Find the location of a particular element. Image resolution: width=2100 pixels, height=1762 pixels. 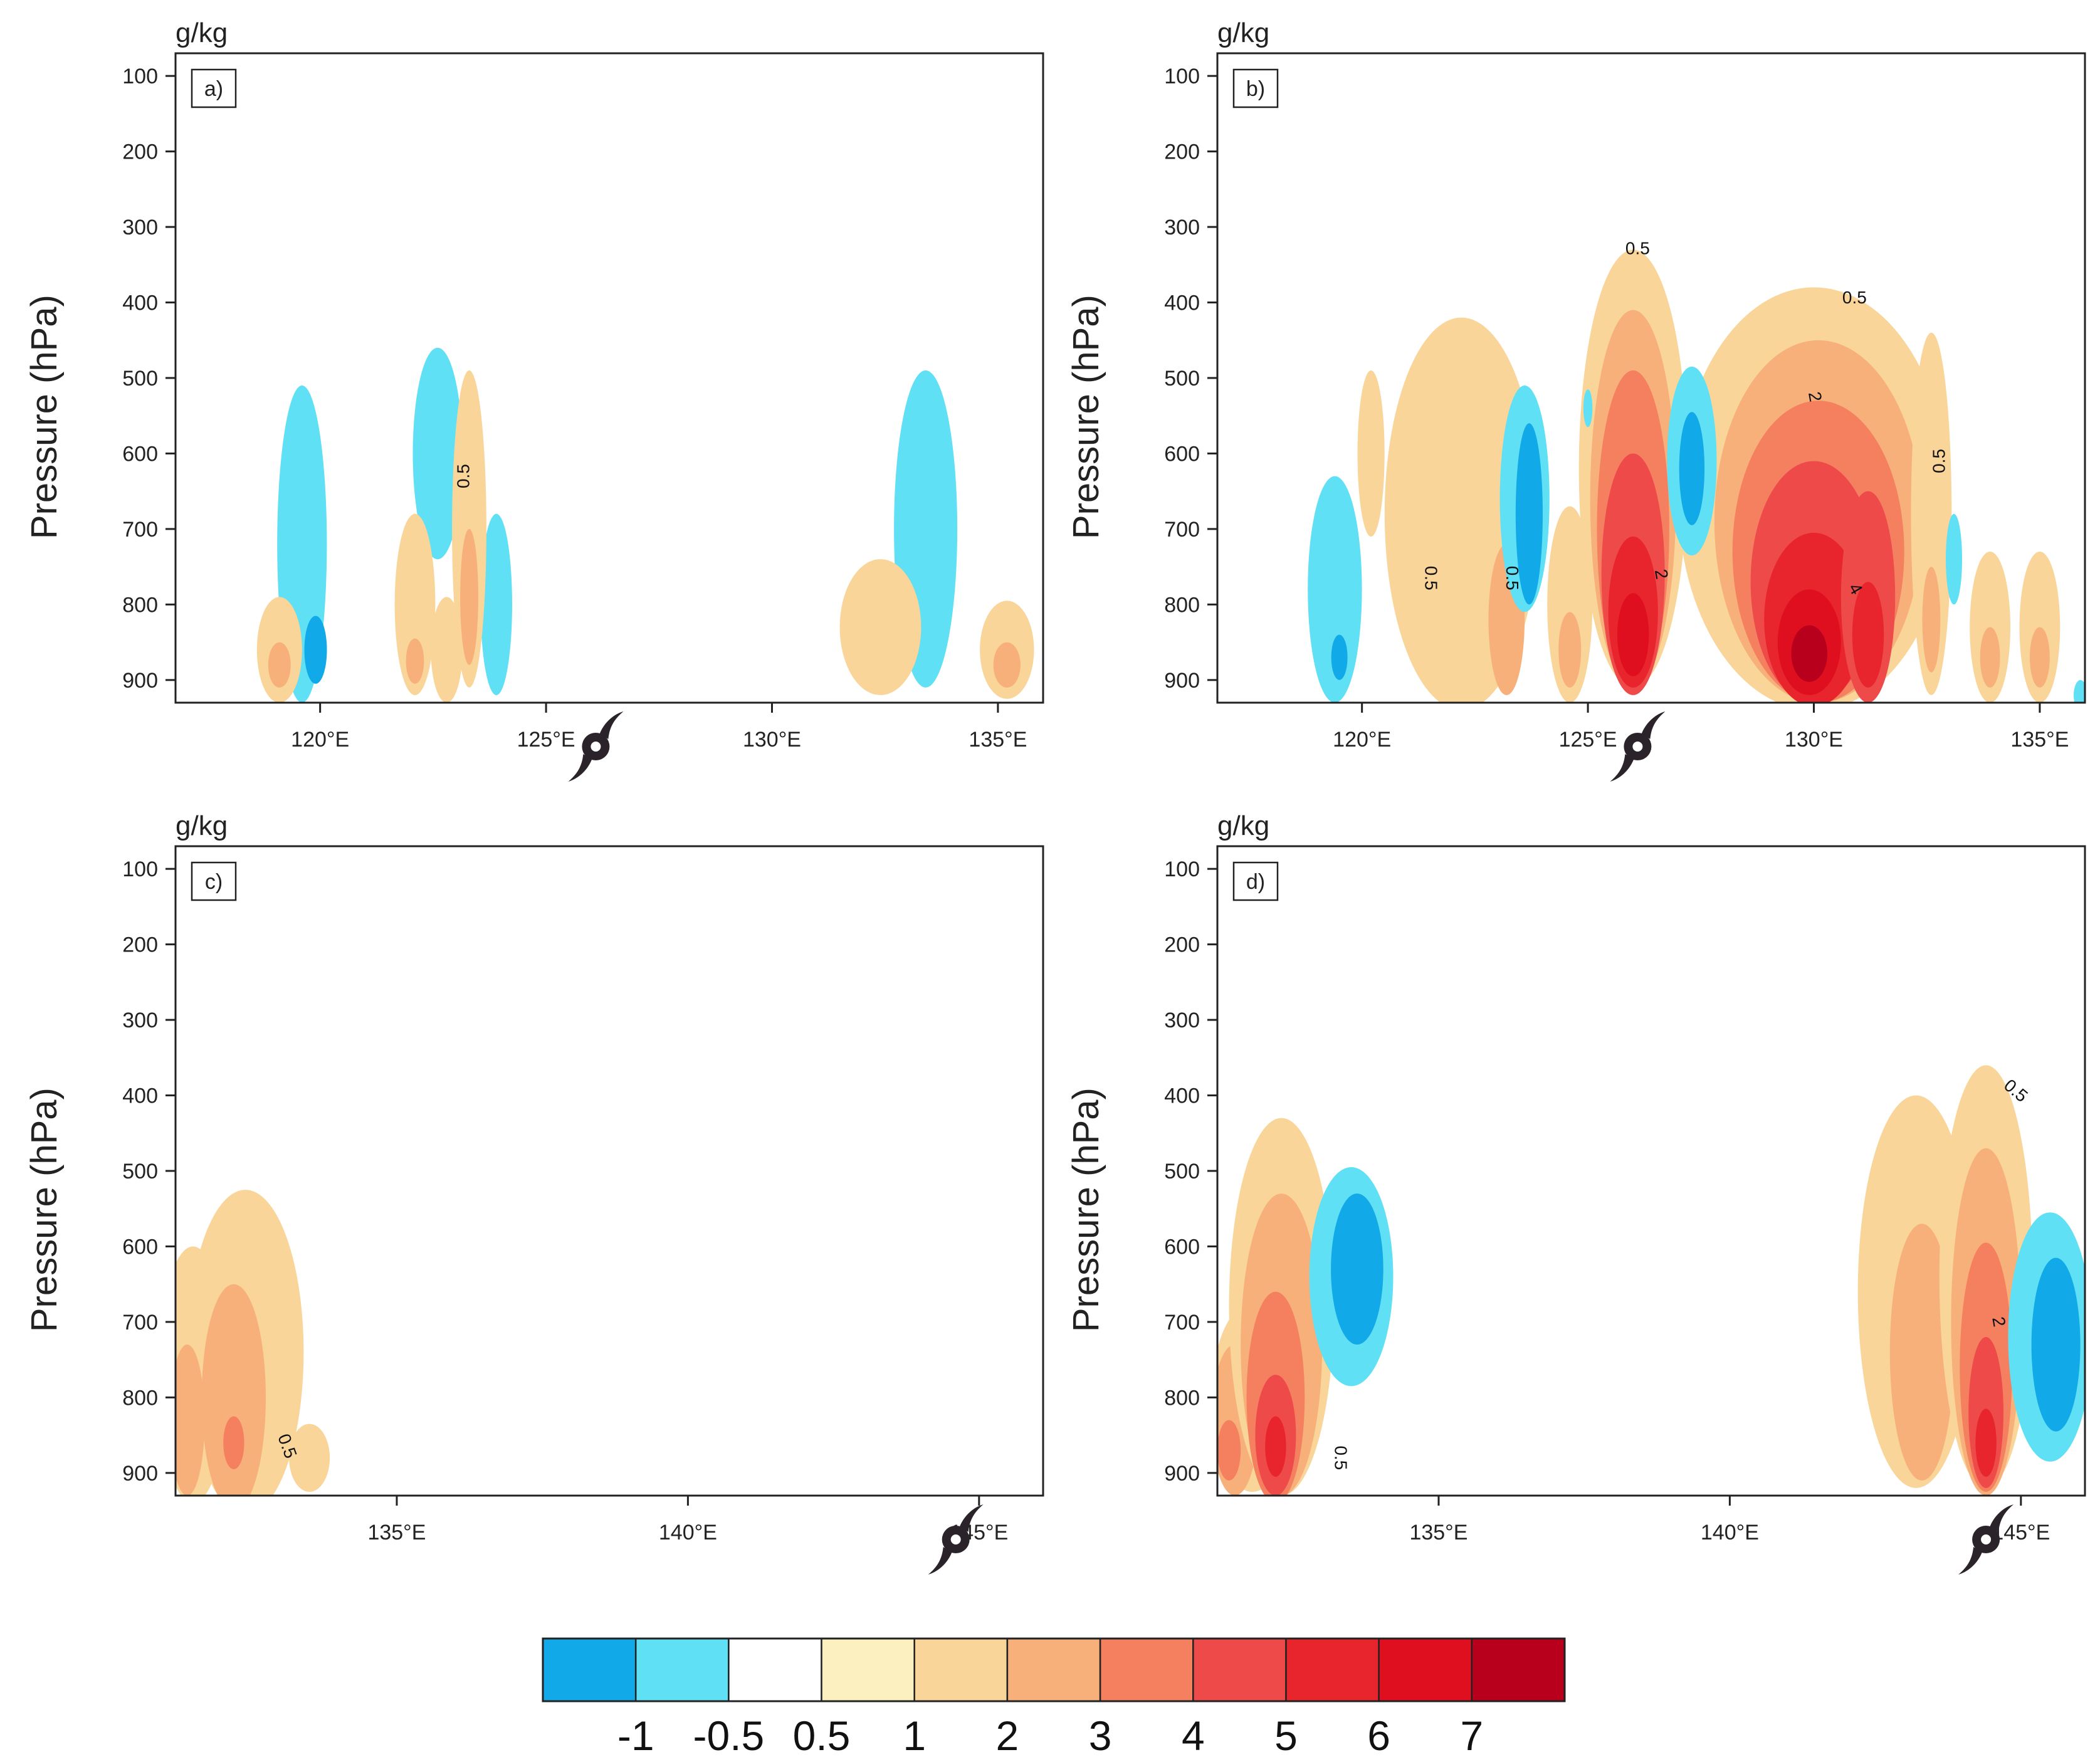

x-tick-label: 145°E is located at coordinates (2021, 1532).